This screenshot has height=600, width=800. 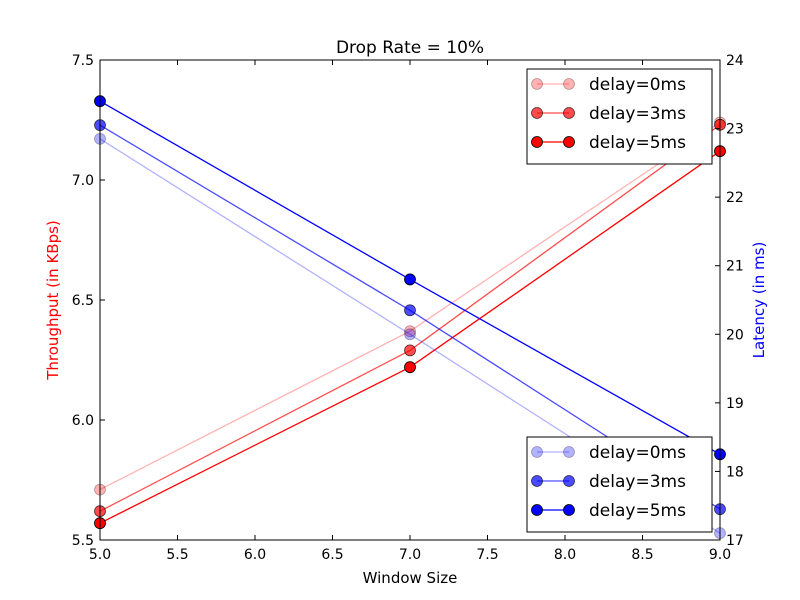 What do you see at coordinates (735, 335) in the screenshot?
I see `y-right-tick-label: 20` at bounding box center [735, 335].